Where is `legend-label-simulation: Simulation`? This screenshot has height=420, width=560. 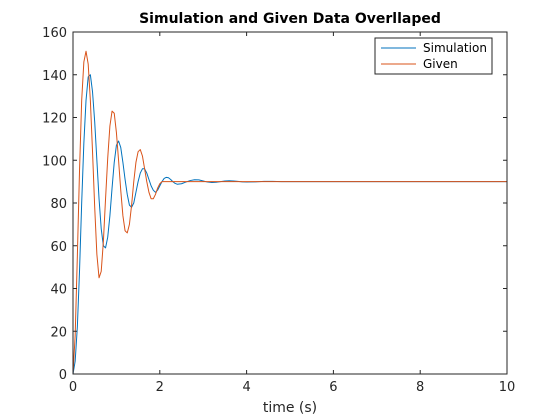 legend-label-simulation: Simulation is located at coordinates (455, 48).